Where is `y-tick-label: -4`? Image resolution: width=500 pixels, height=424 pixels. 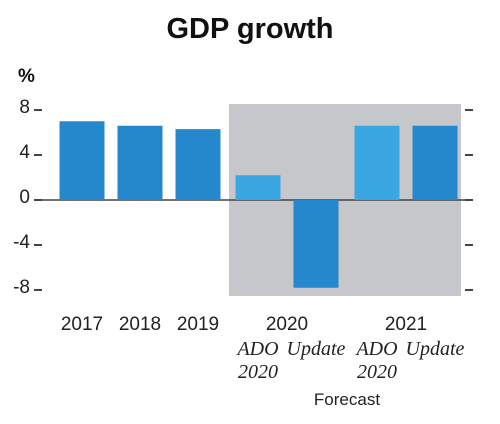
y-tick-label: -4 is located at coordinates (21, 242).